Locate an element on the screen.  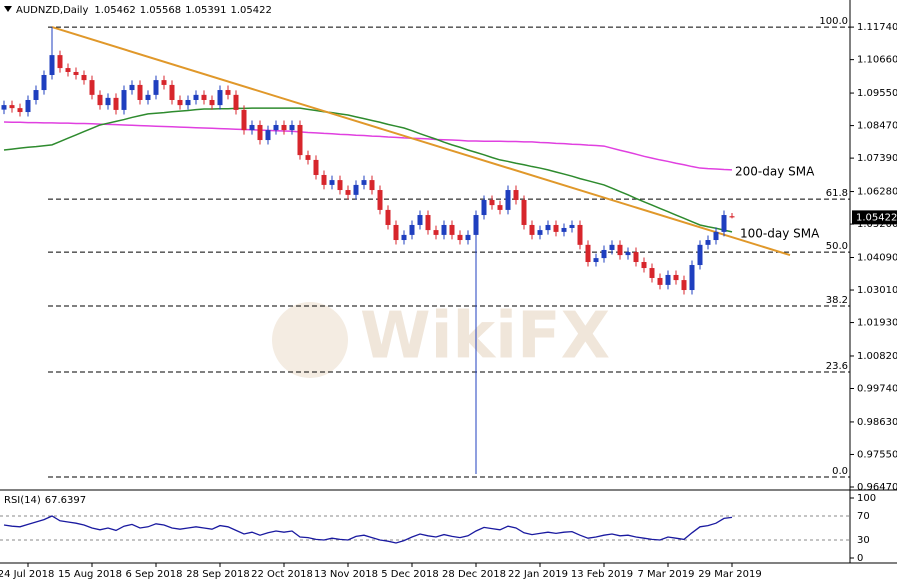
fib-label: 38.2 is located at coordinates (837, 300).